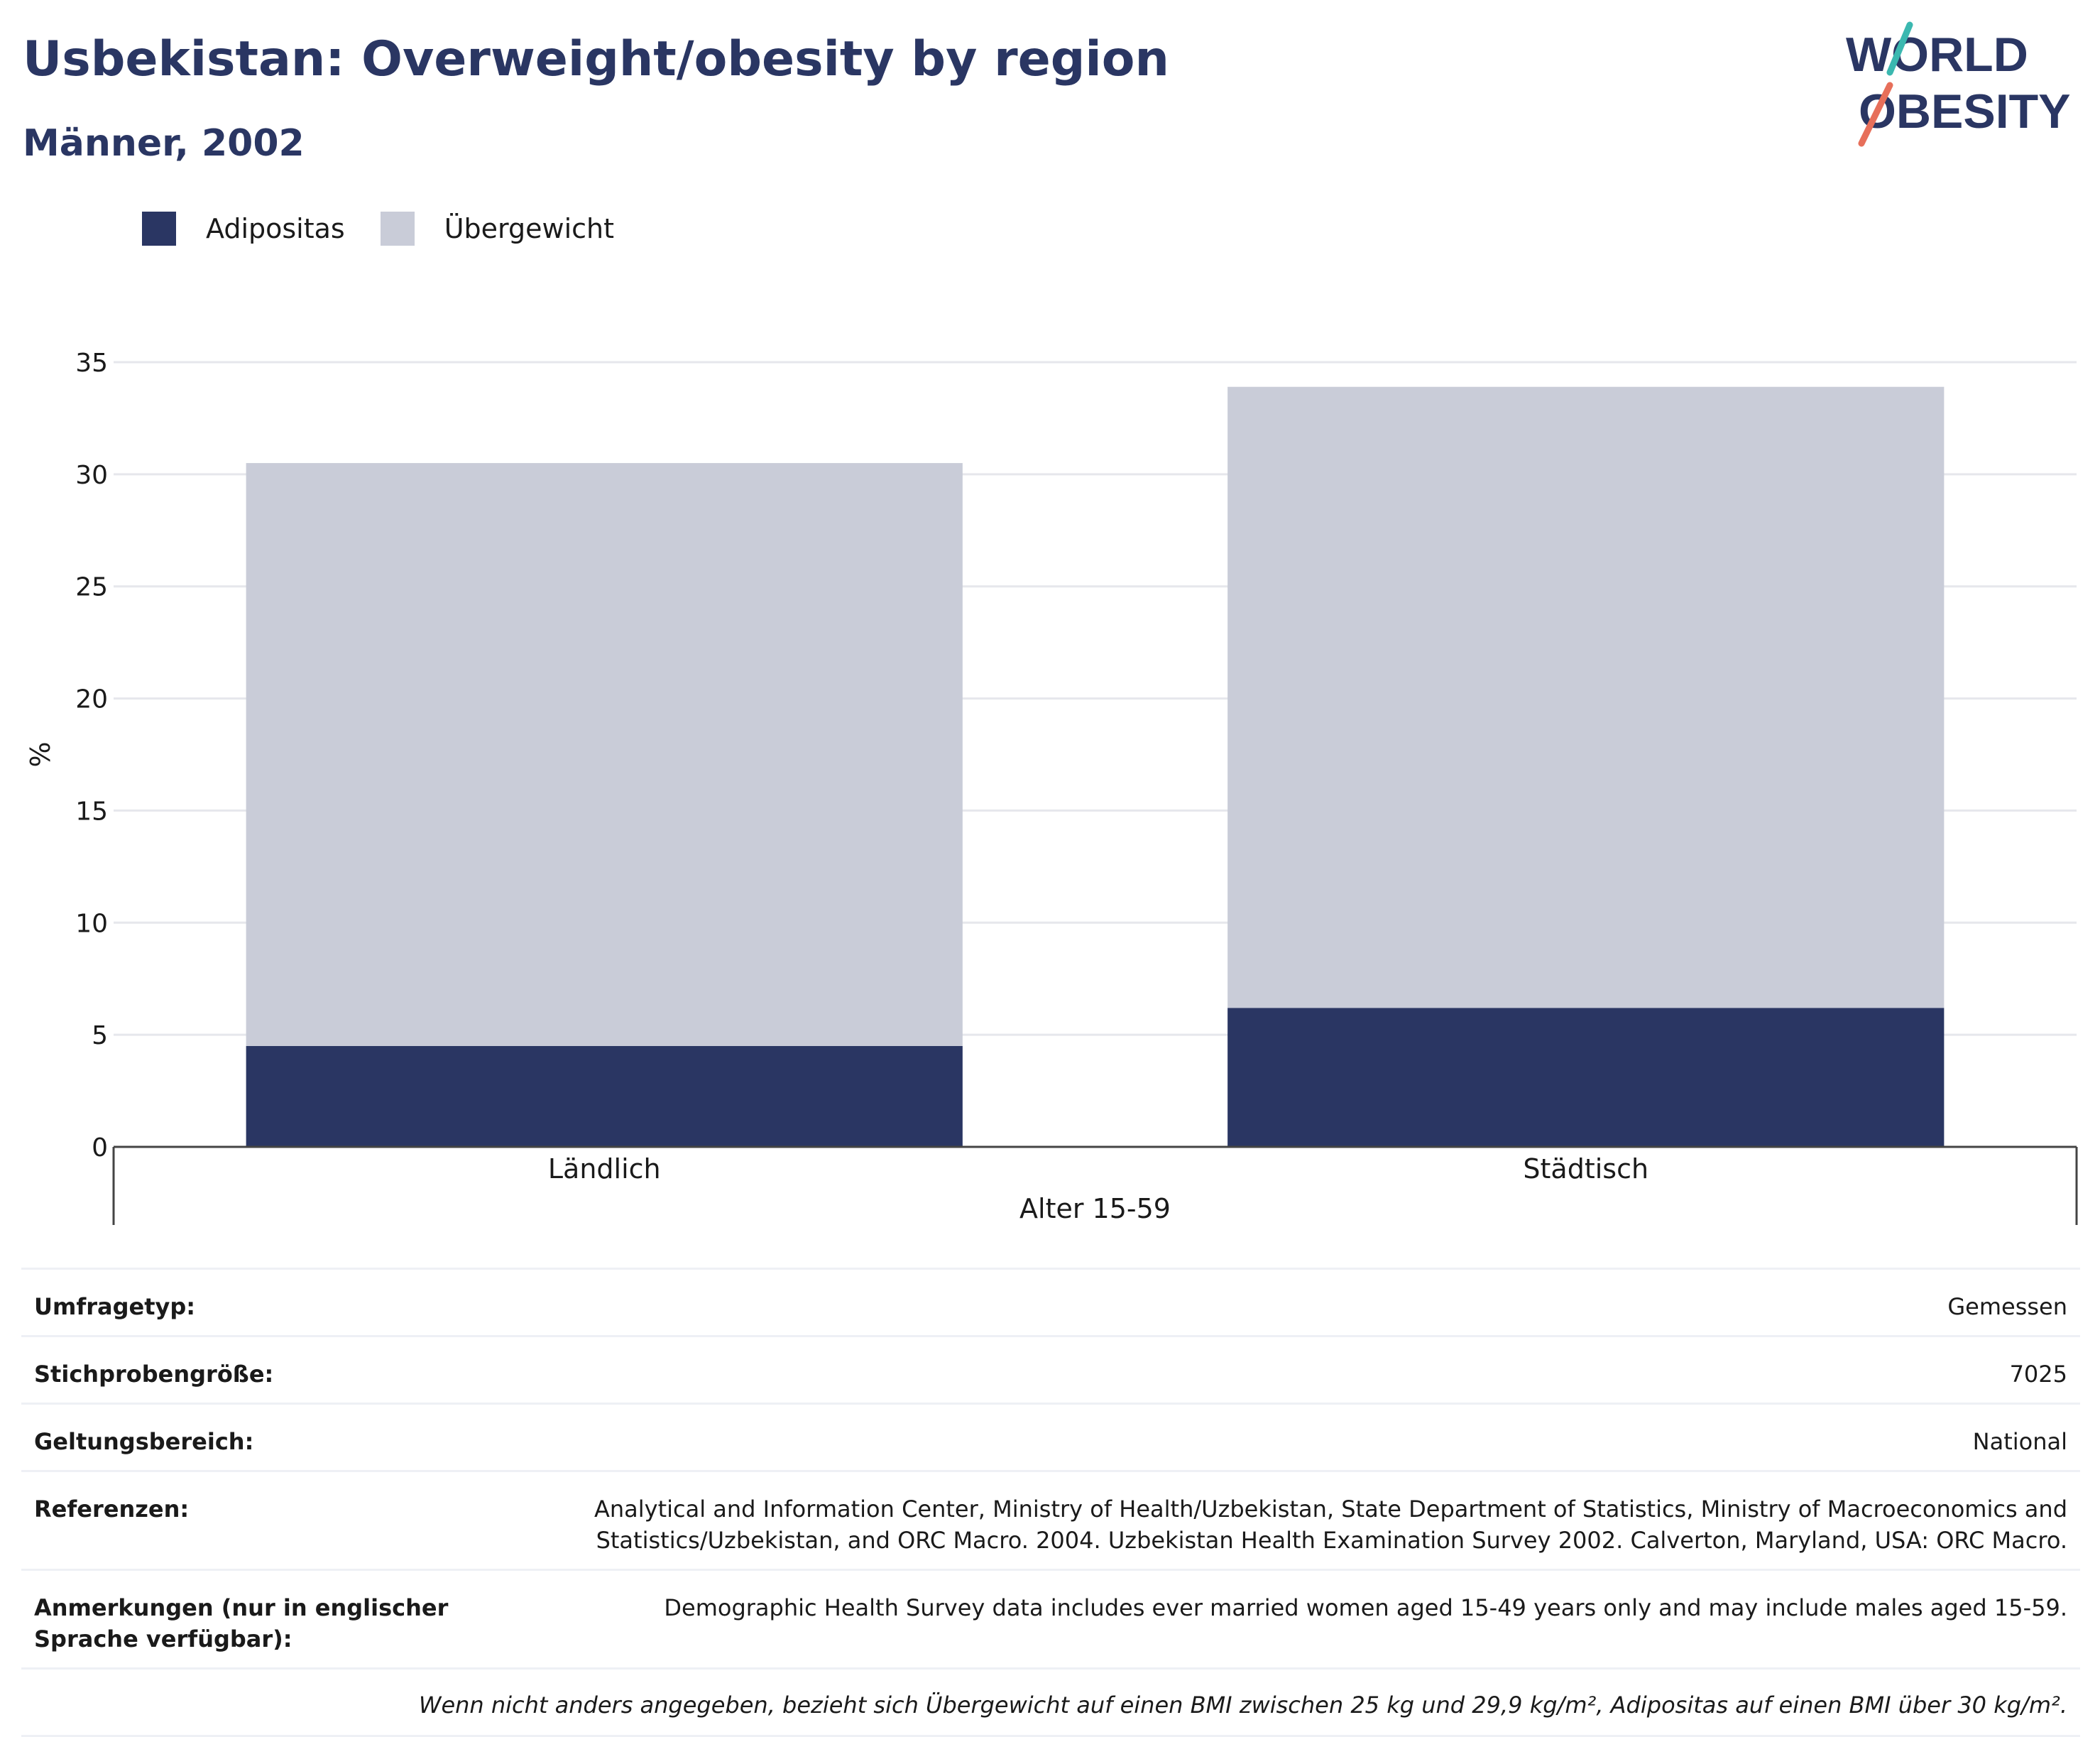 This screenshot has height=1737, width=2100. Describe the element at coordinates (1095, 1208) in the screenshot. I see `x-group-label: Alter 15-59` at that location.